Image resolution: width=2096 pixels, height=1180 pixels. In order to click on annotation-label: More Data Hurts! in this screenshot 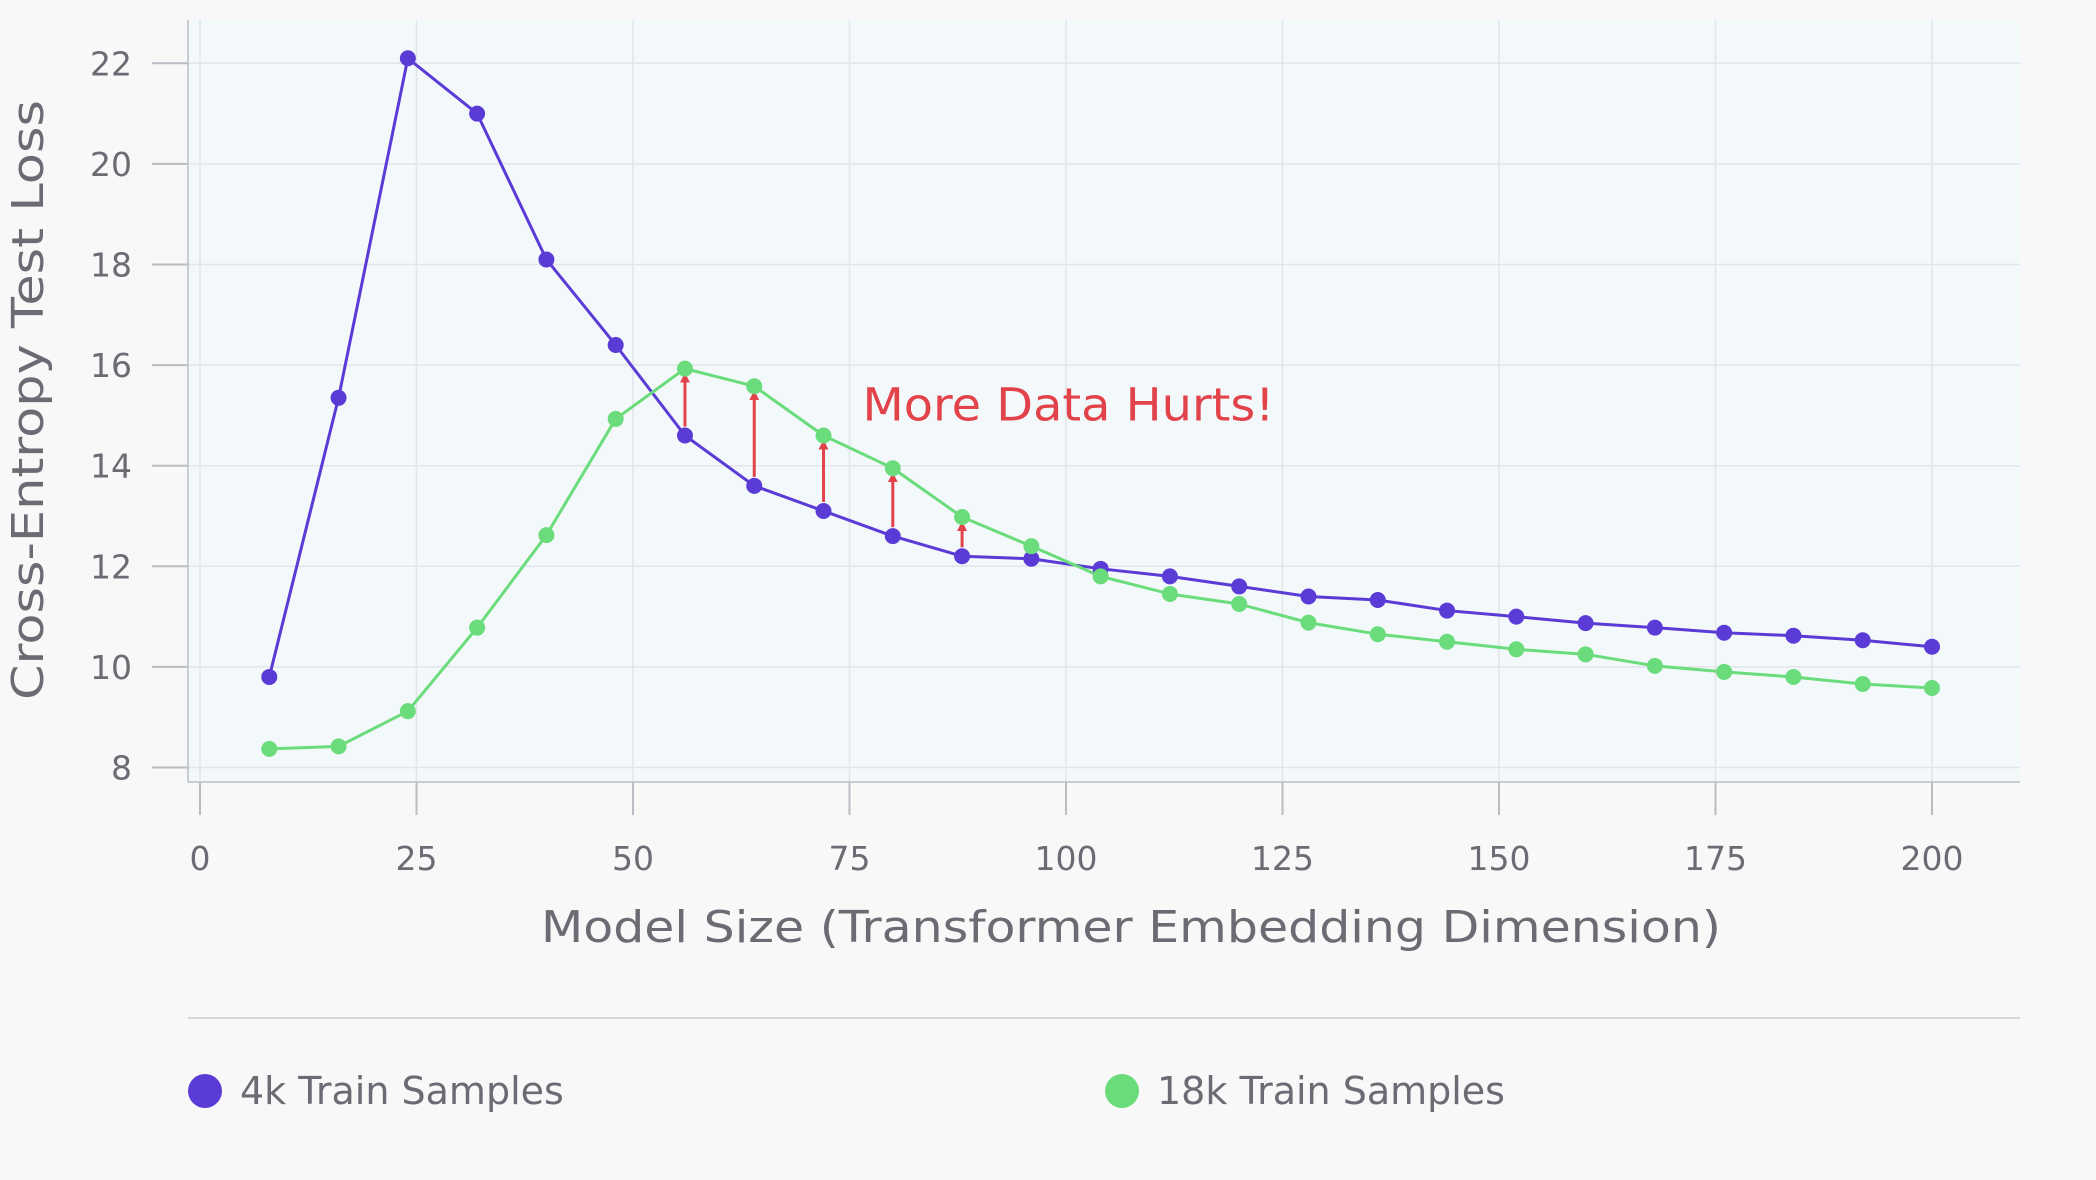, I will do `click(1068, 404)`.